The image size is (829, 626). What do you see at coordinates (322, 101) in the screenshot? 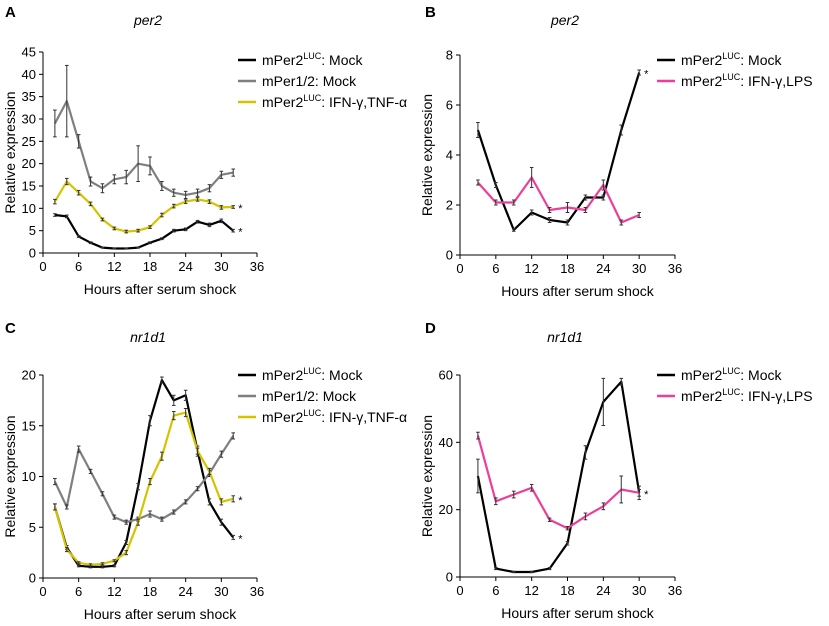
I see `legend-item: mPer2LUC: IFN-γ,TNF-α` at bounding box center [322, 101].